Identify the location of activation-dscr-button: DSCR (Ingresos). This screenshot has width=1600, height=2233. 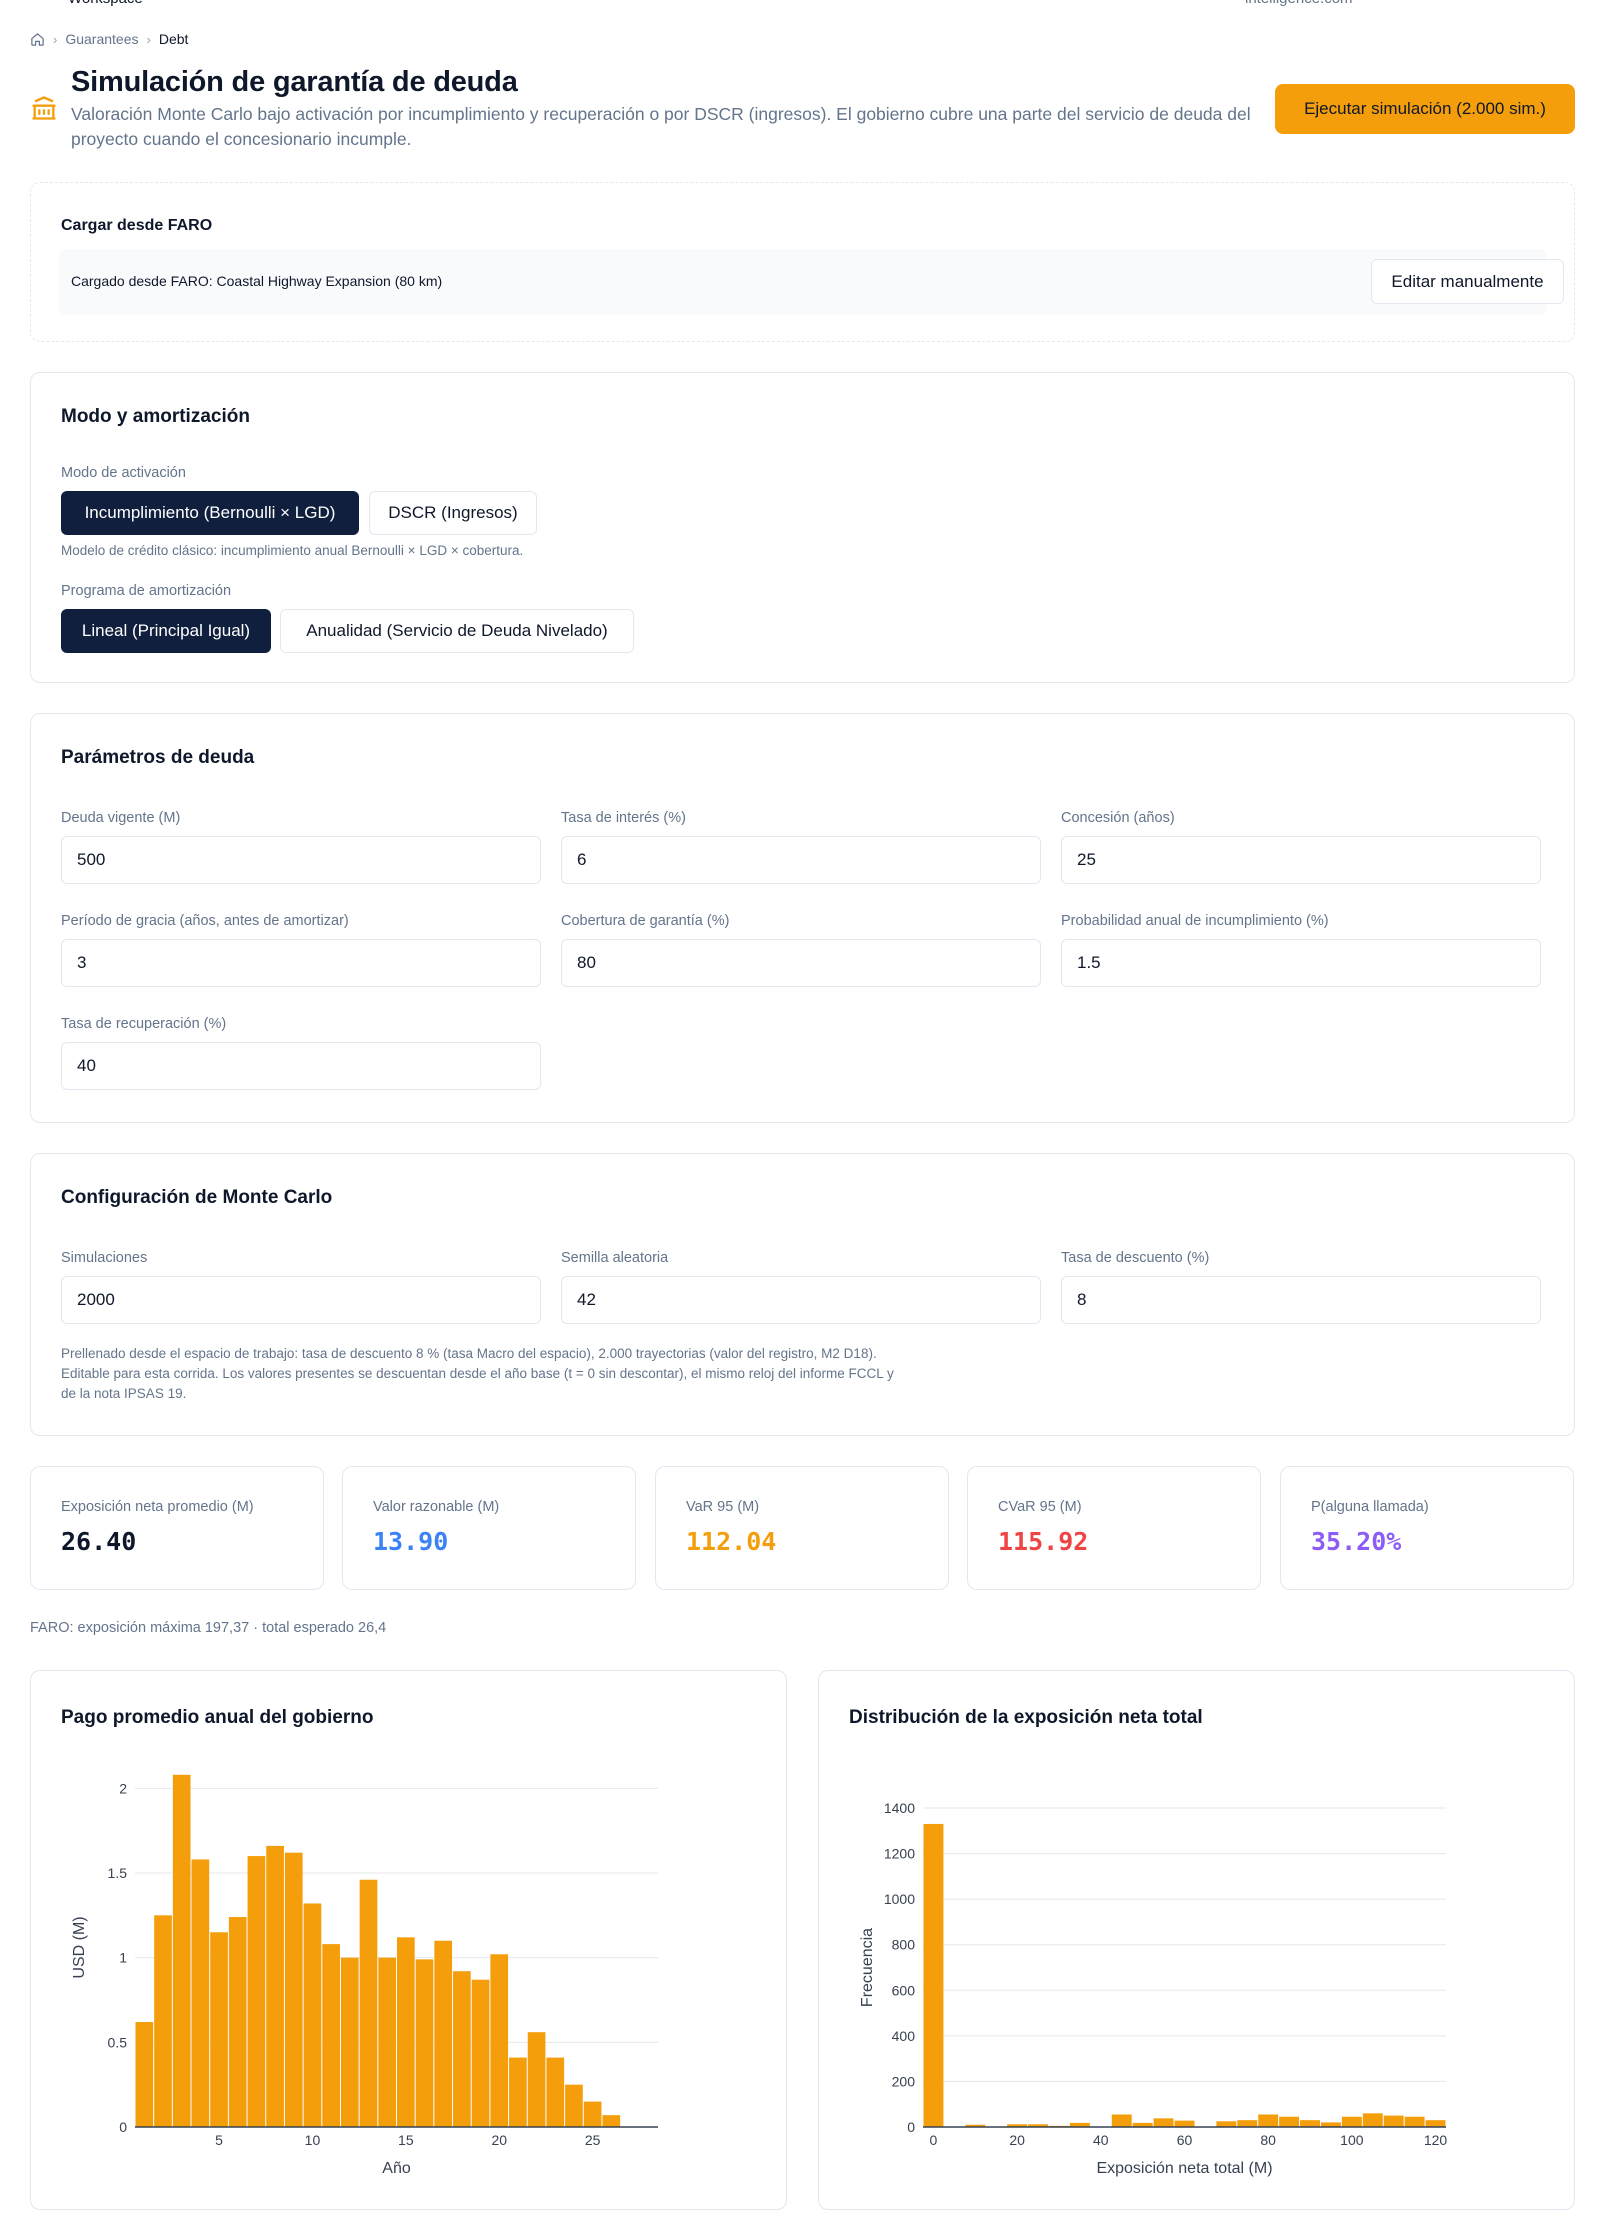
(453, 513).